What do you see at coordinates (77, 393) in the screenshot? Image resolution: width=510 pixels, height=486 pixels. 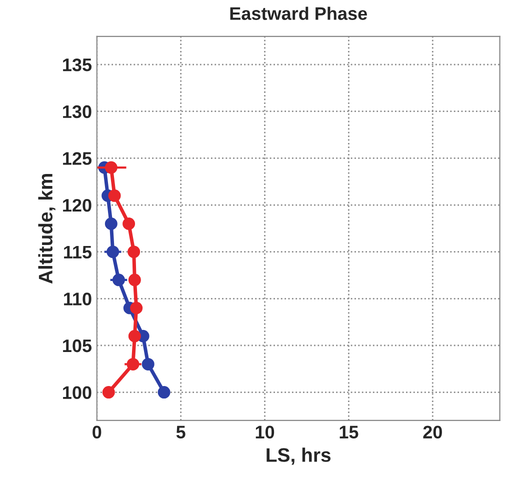 I see `y-tick-label: 100` at bounding box center [77, 393].